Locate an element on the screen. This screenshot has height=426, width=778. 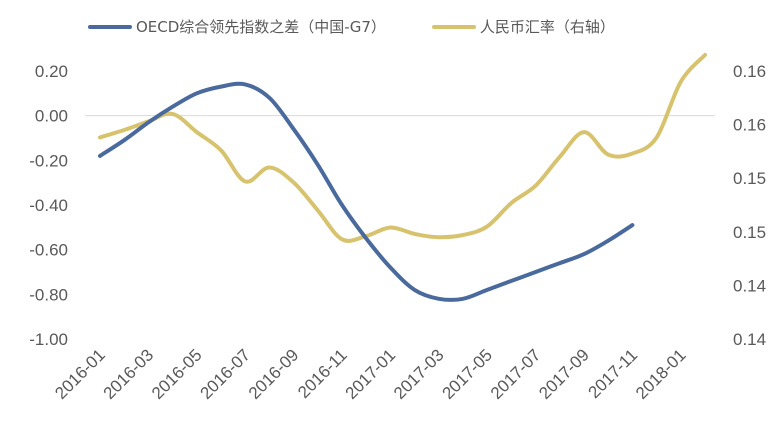
x-tick-label: 2017-03 is located at coordinates (419, 374).